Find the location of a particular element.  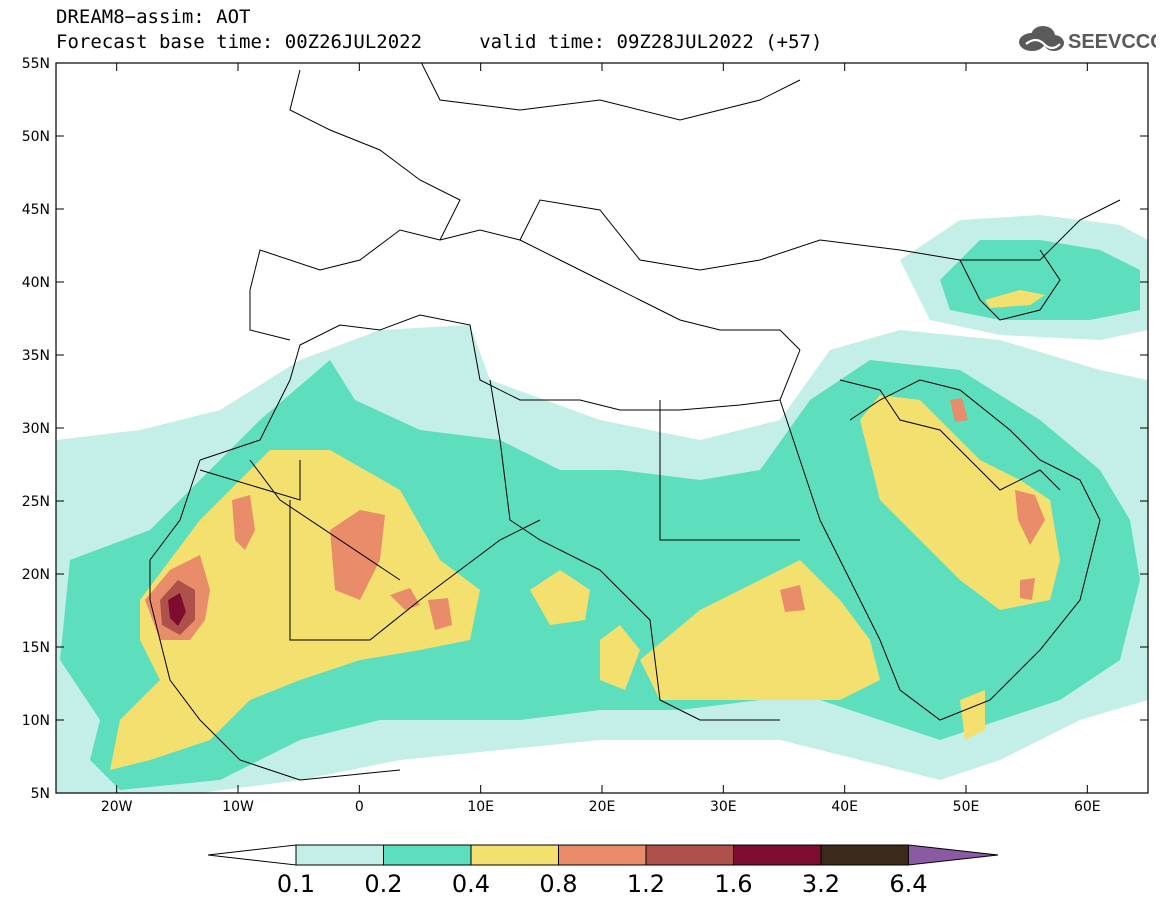

lon-tick-label: 20E is located at coordinates (602, 807).